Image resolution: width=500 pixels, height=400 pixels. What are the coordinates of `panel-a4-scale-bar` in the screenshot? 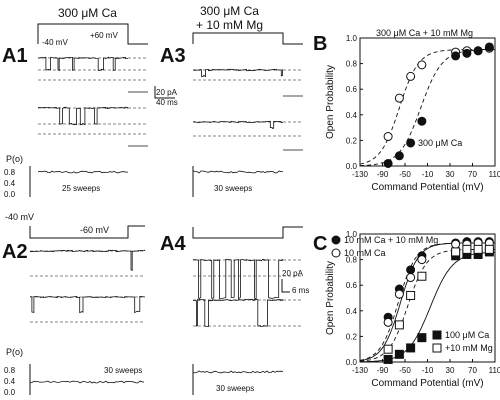 It's located at (285, 286).